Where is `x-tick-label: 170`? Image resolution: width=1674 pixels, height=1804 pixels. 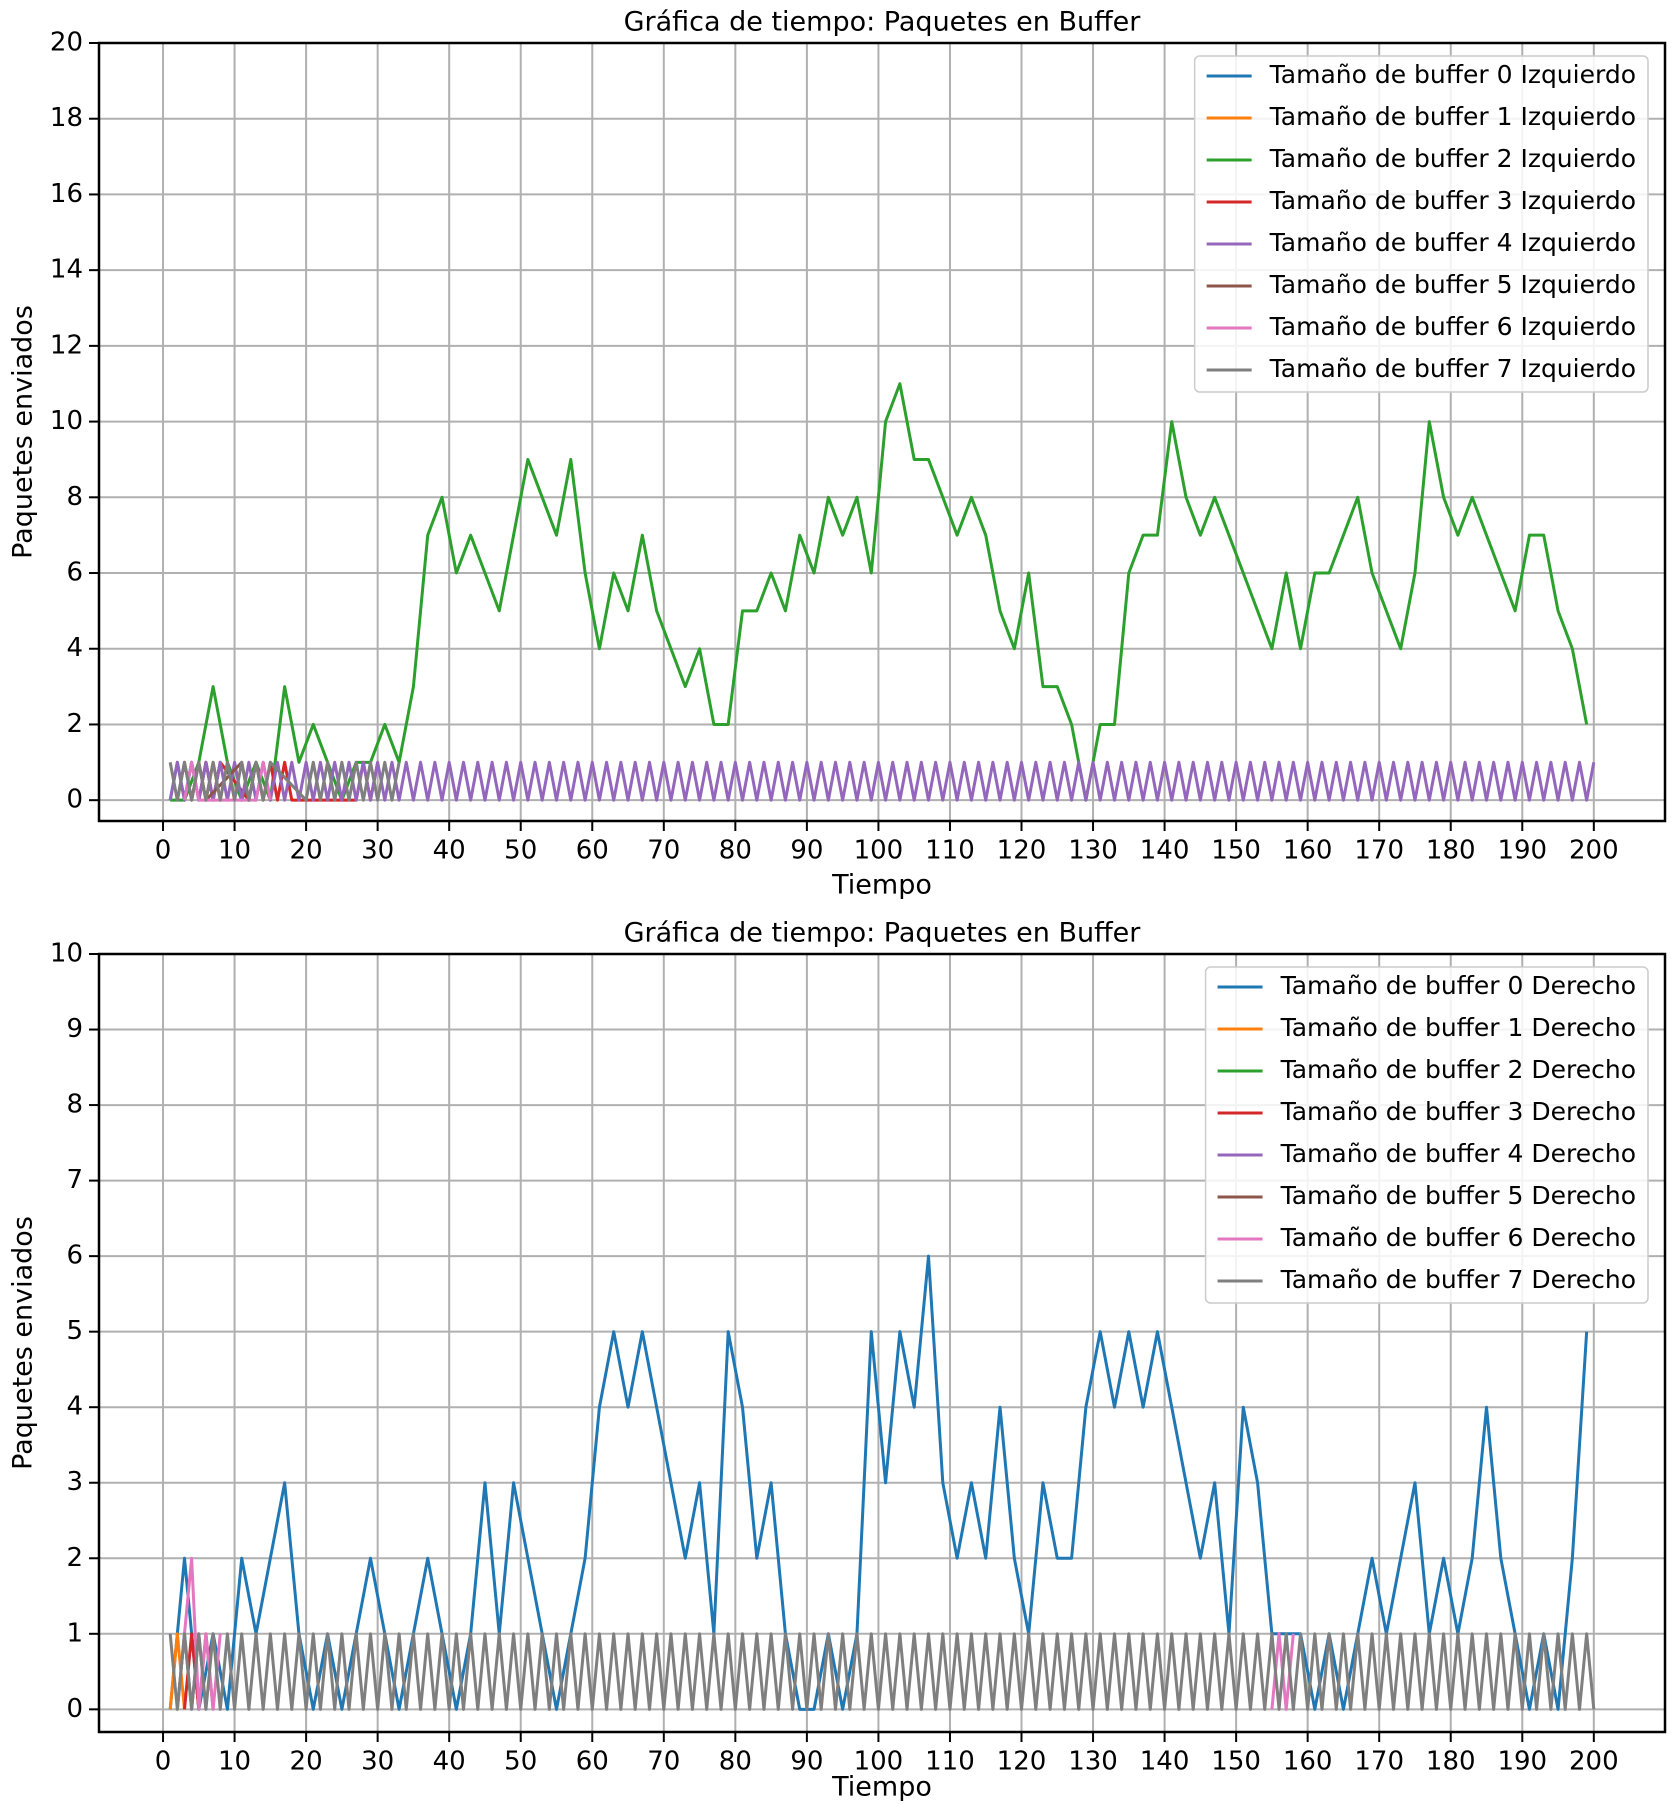 x-tick-label: 170 is located at coordinates (1379, 1762).